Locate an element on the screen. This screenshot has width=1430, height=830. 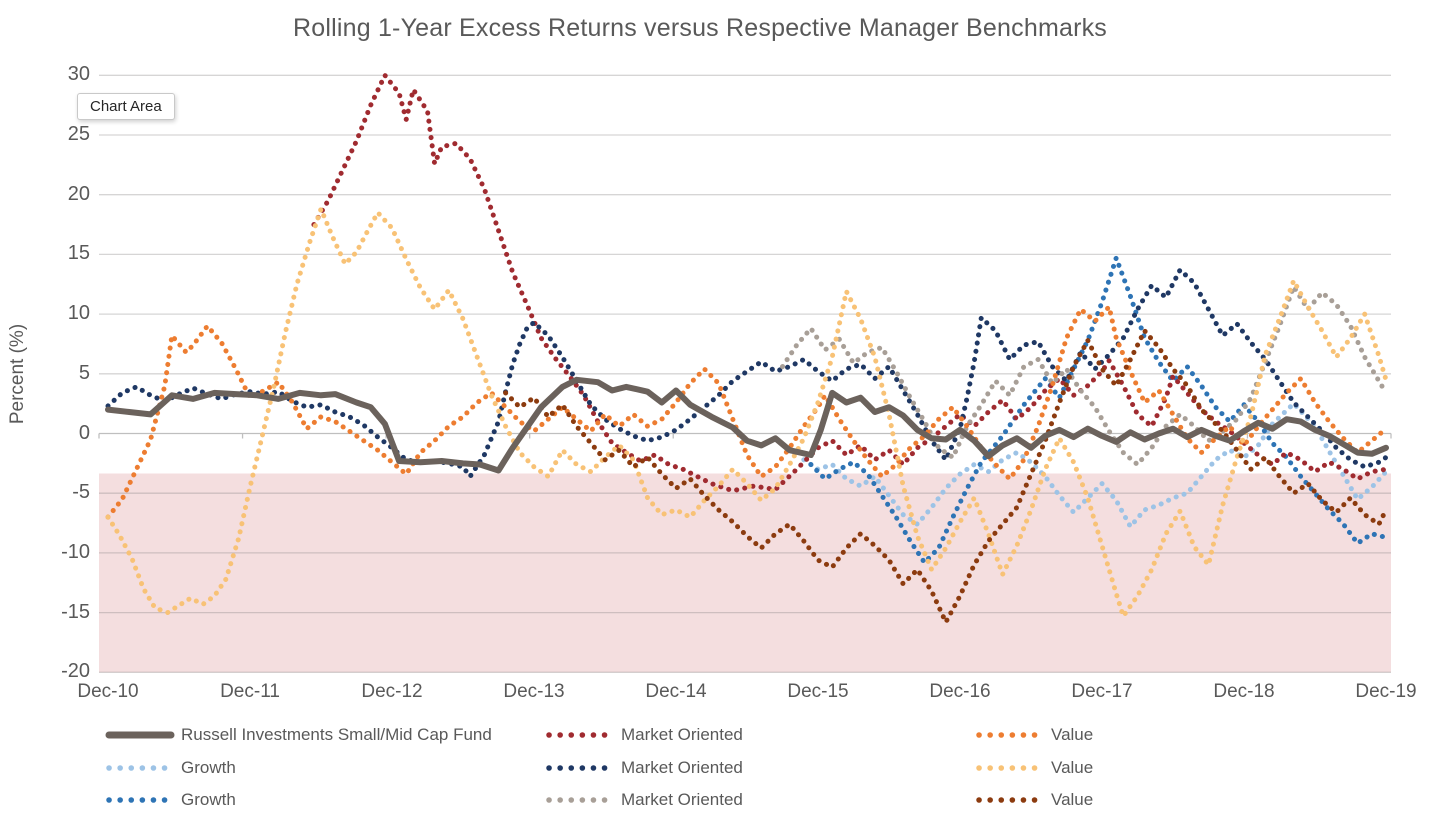
y-axis-tick-label: 25 is located at coordinates (78, 134).